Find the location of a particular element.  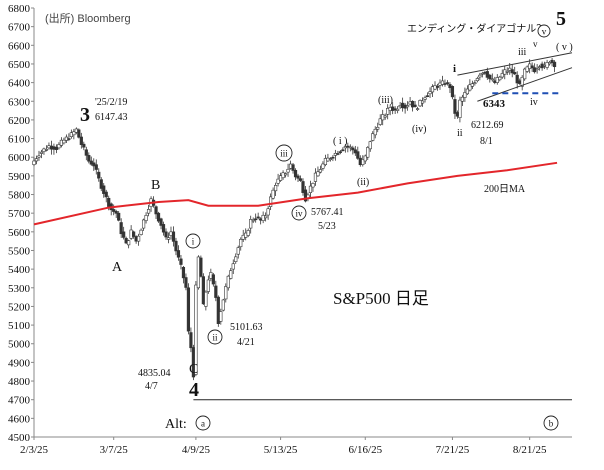

sub-i-label: ( i ) is located at coordinates (340, 141).